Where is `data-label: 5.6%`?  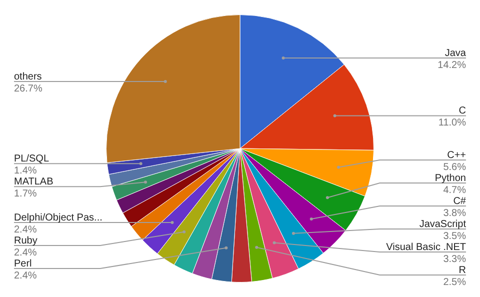
data-label: 5.6% is located at coordinates (454, 167).